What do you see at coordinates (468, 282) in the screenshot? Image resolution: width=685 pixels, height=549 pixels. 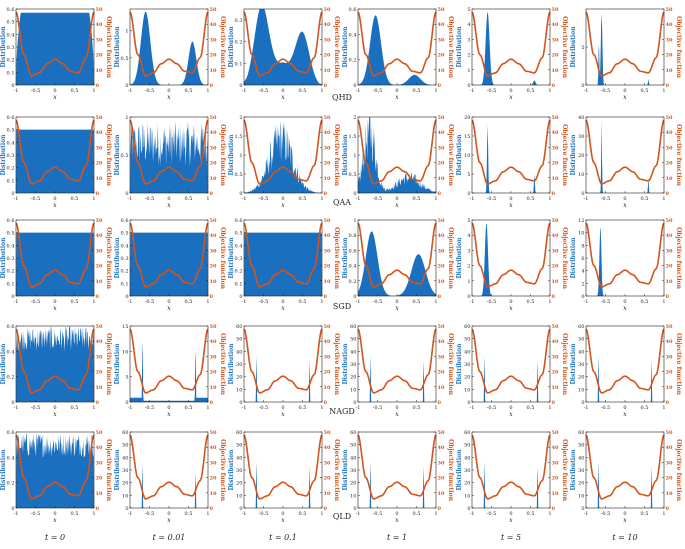 I see `y-tick-label: 1` at bounding box center [468, 282].